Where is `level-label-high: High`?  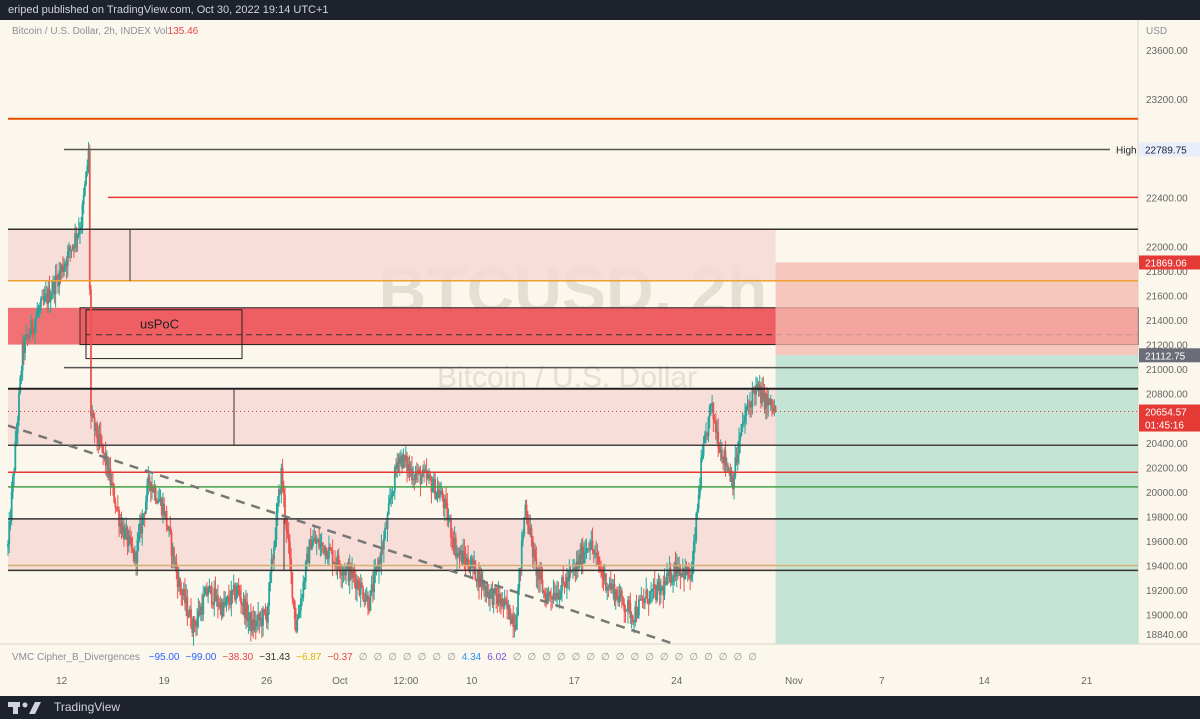 level-label-high: High is located at coordinates (1126, 151).